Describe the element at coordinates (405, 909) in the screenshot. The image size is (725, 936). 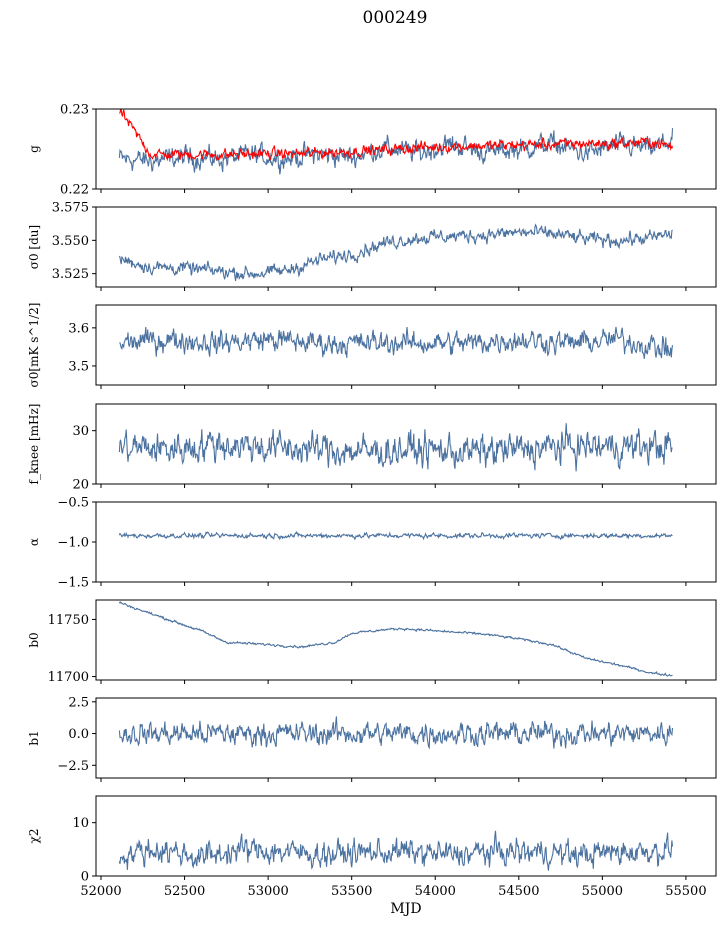
I see `x-axis-label: MJD` at that location.